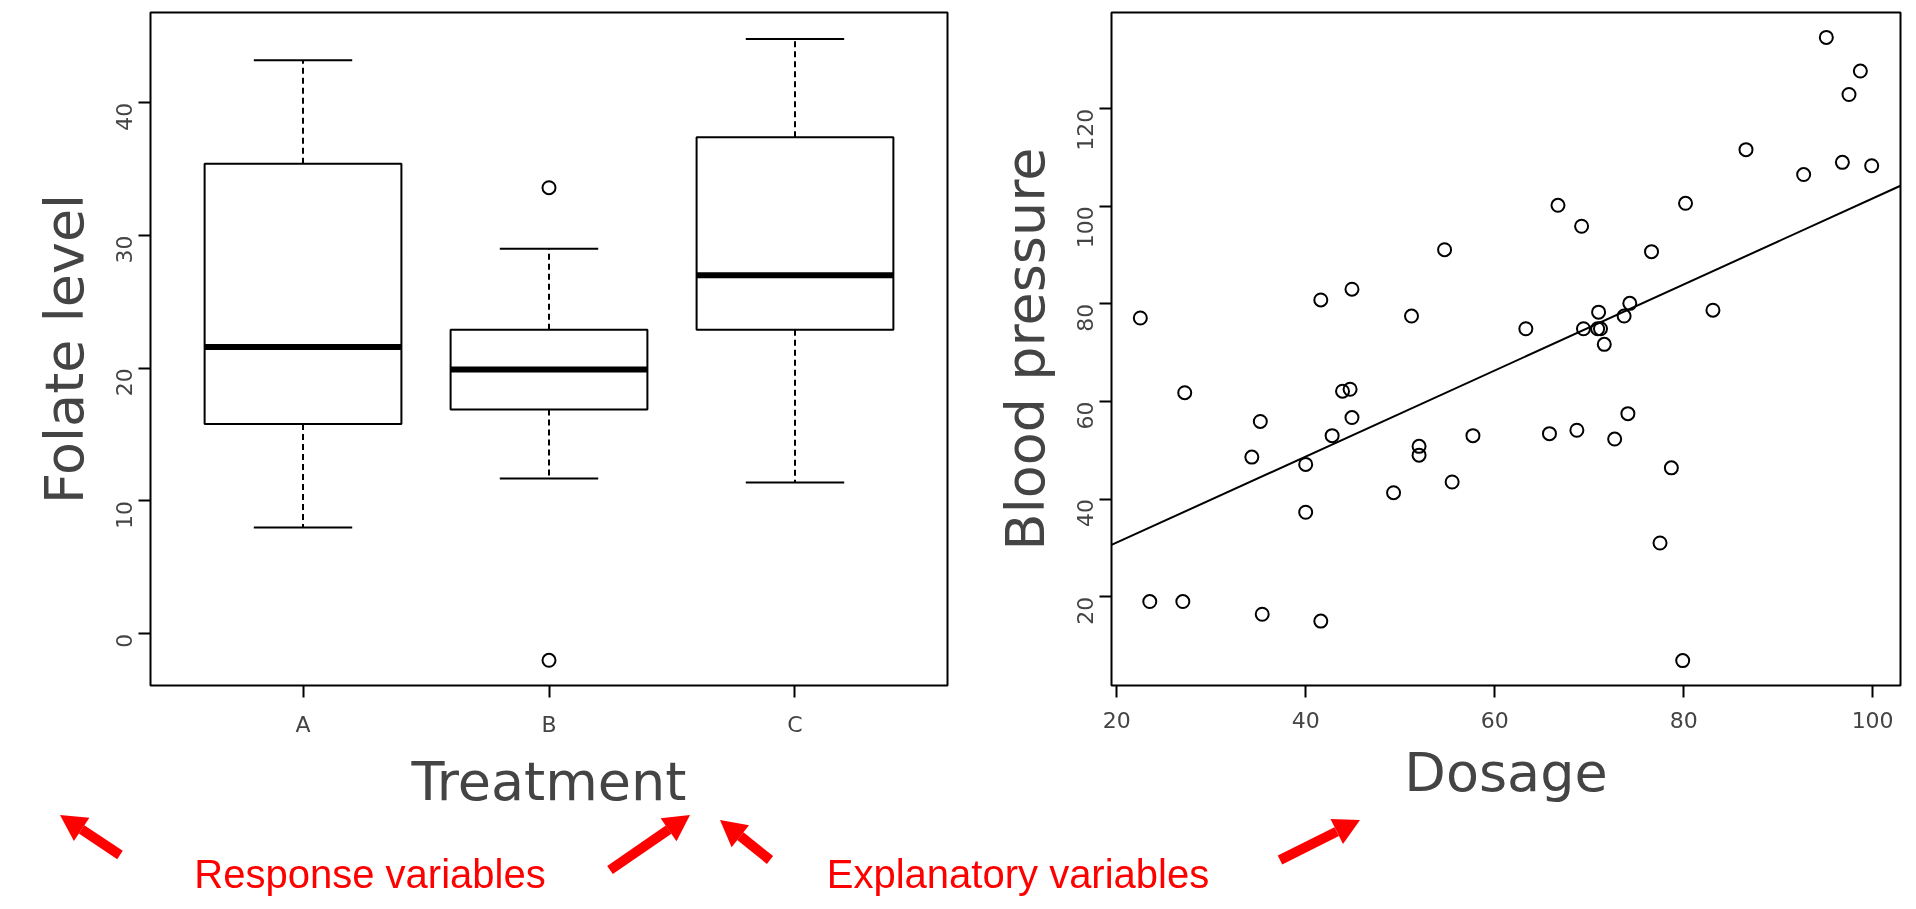 This screenshot has width=1916, height=909. I want to click on y-tick-label: 30, so click(125, 249).